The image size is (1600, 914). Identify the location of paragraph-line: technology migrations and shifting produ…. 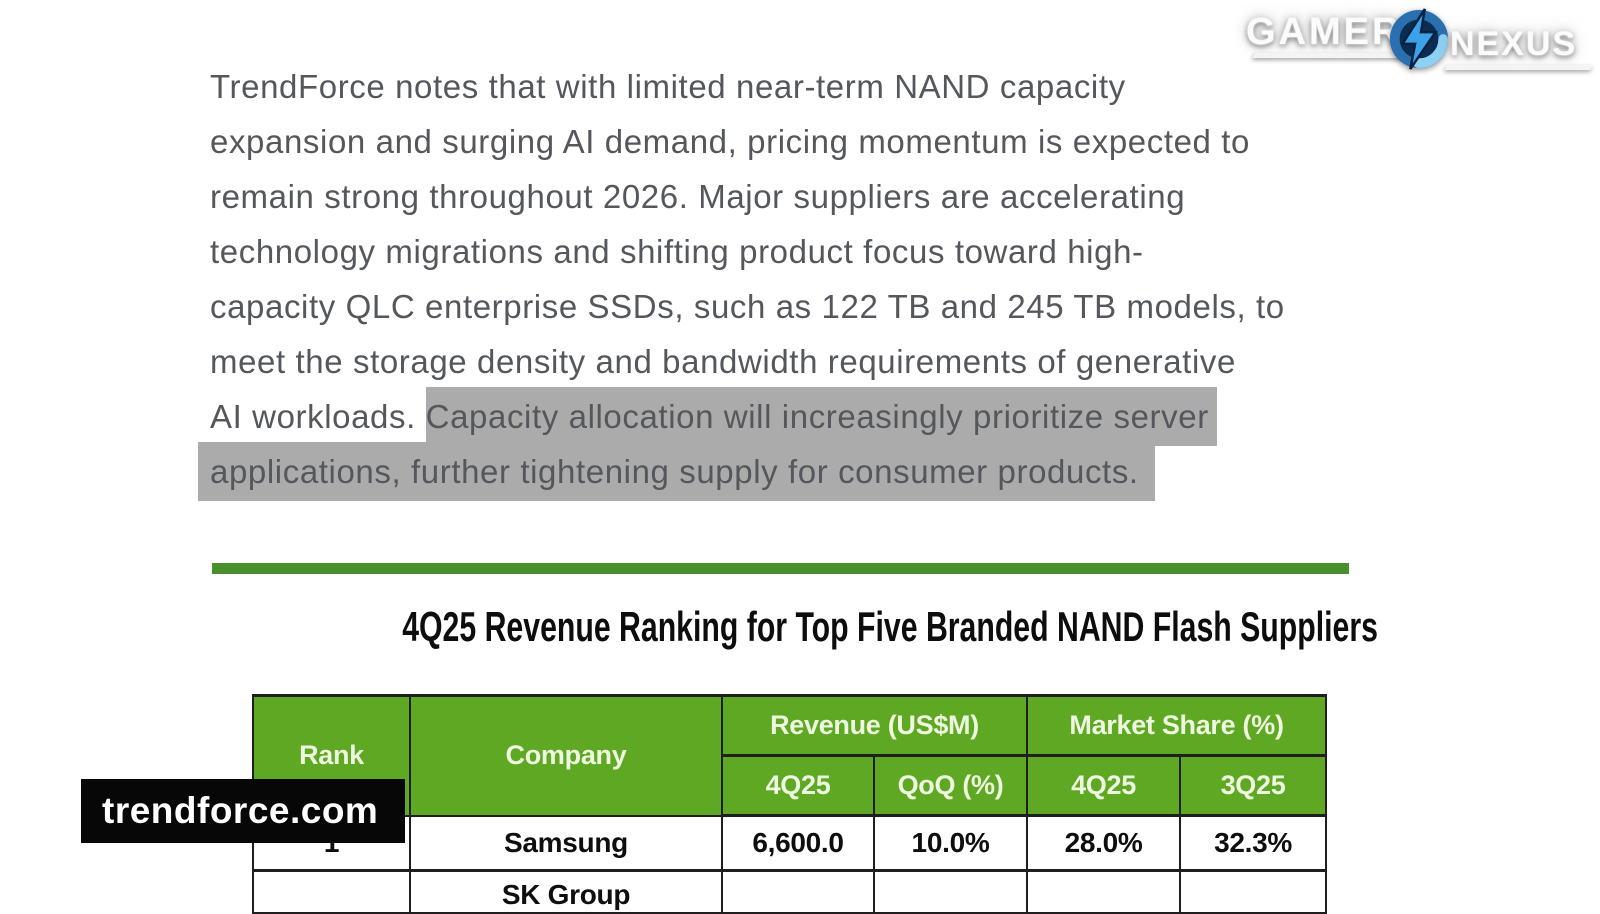
(677, 251).